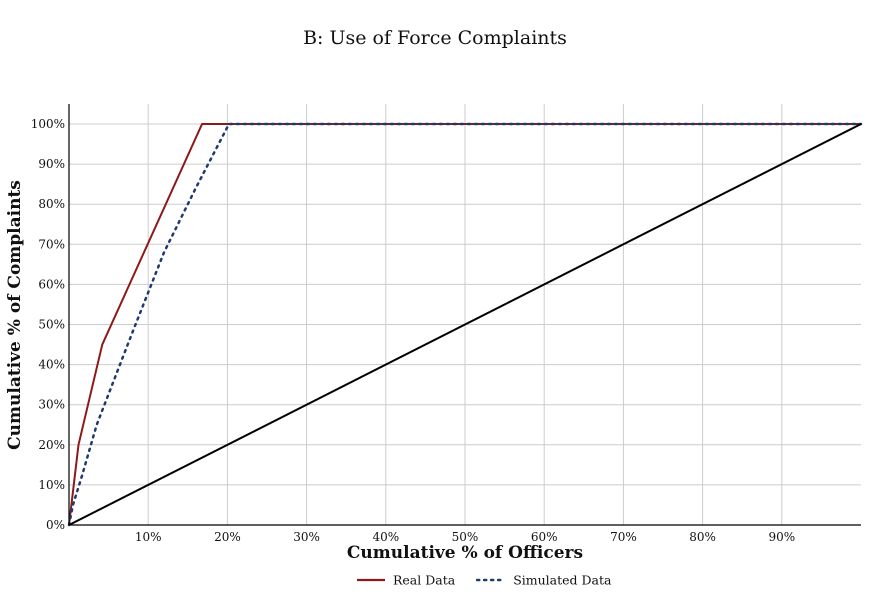 The width and height of the screenshot is (894, 595). What do you see at coordinates (148, 537) in the screenshot?
I see `x-tick-label-0: 10%` at bounding box center [148, 537].